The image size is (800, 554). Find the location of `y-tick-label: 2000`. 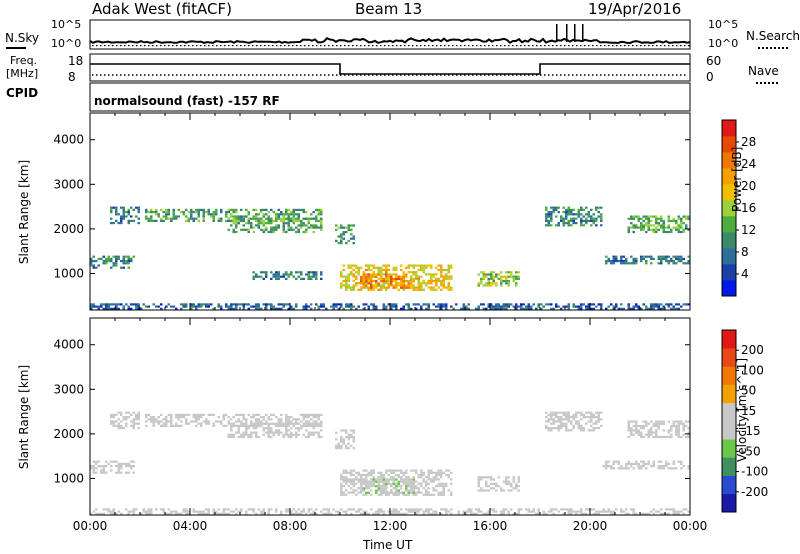

y-tick-label: 2000 is located at coordinates (68, 229).